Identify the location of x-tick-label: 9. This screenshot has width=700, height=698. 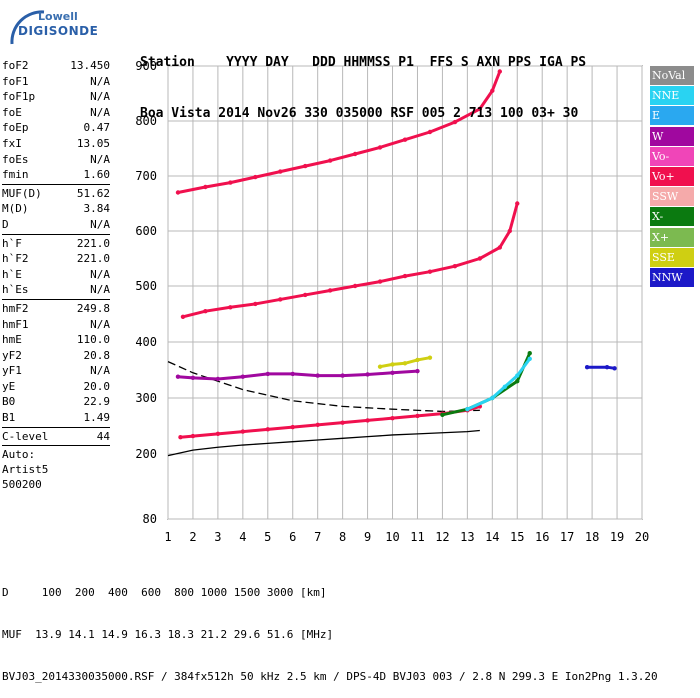
(367, 537).